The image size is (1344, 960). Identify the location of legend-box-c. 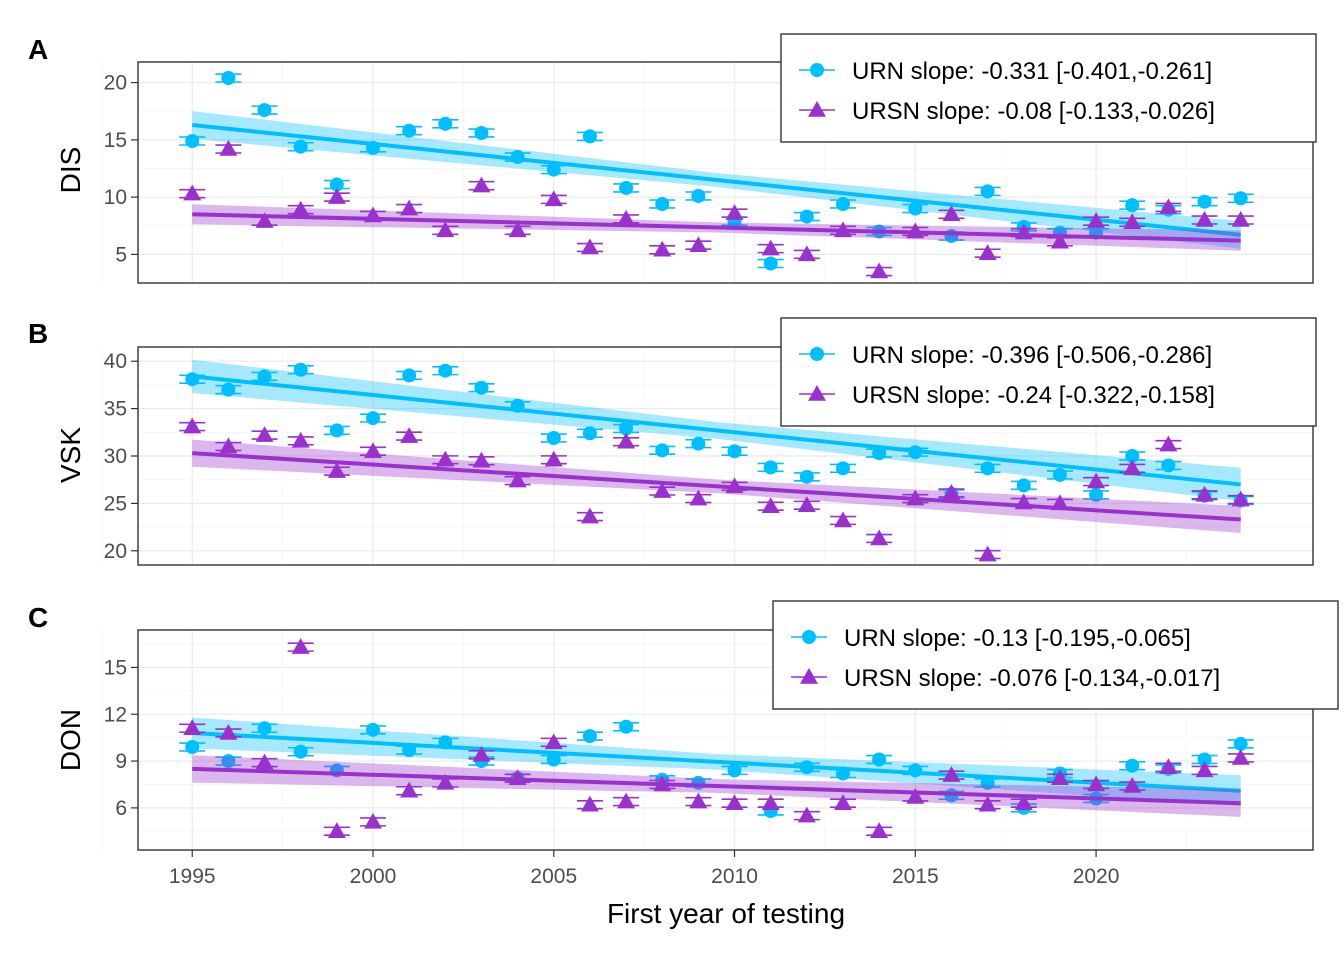
(1055, 655).